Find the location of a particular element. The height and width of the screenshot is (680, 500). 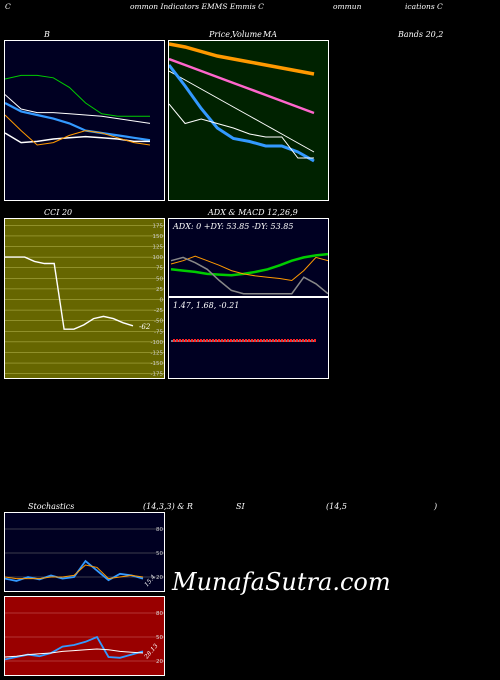

cci-tick-label: 50 is located at coordinates (159, 279).